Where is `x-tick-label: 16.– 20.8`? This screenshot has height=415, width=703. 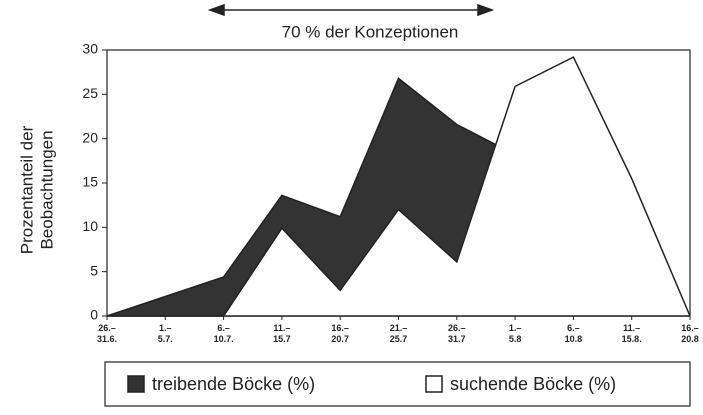
x-tick-label: 16.– 20.8 is located at coordinates (690, 333).